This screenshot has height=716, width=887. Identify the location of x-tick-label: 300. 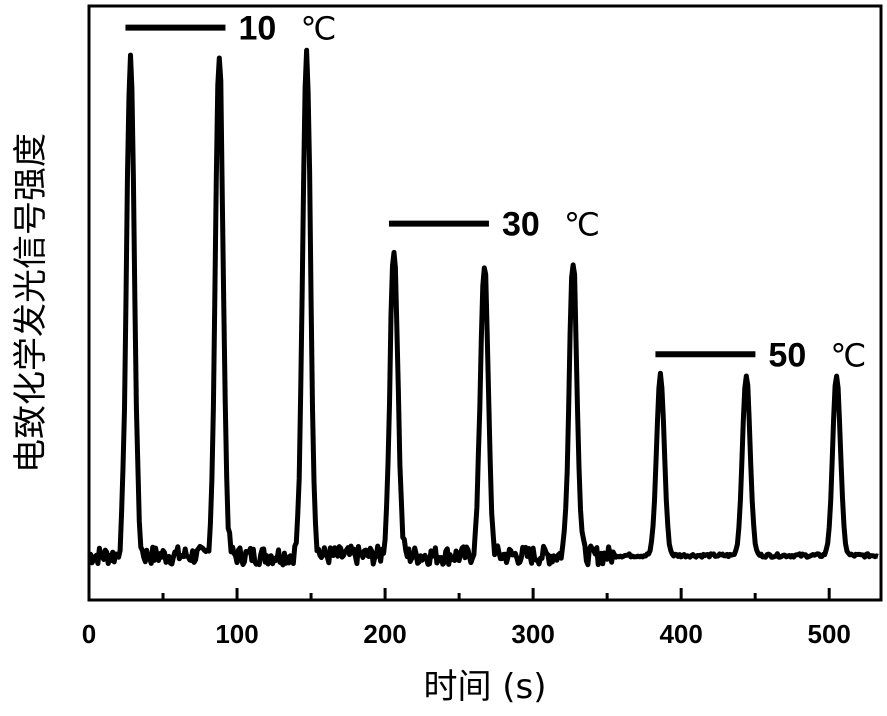
(532, 634).